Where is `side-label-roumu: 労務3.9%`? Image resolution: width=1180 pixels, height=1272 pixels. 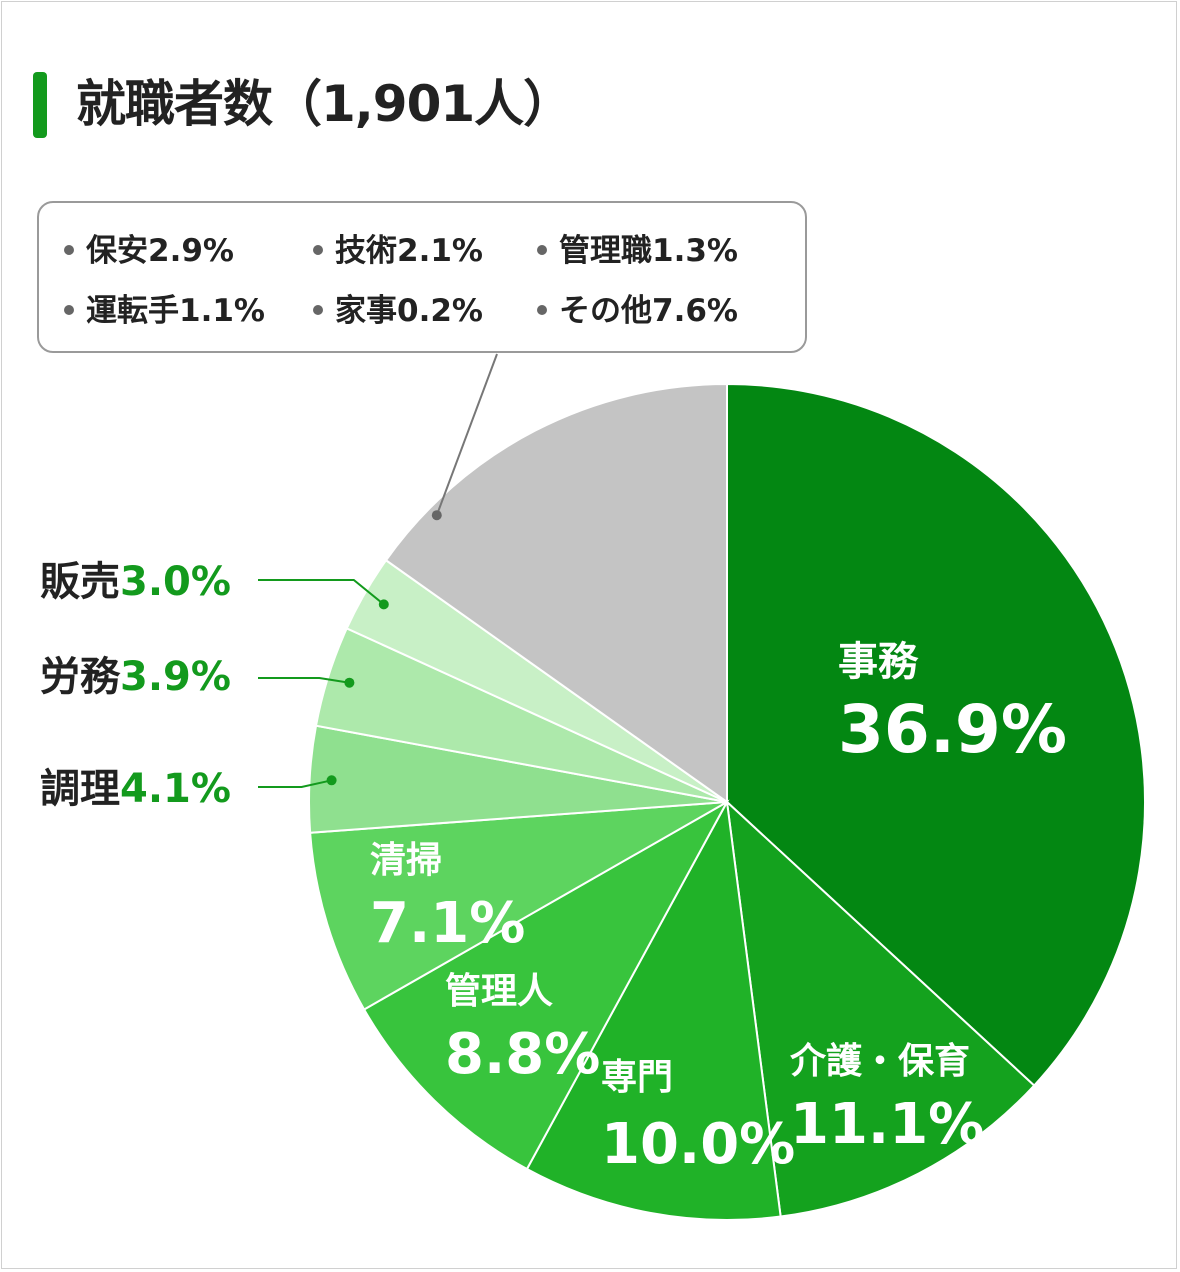
side-label-roumu: 労務3.9% is located at coordinates (135, 677).